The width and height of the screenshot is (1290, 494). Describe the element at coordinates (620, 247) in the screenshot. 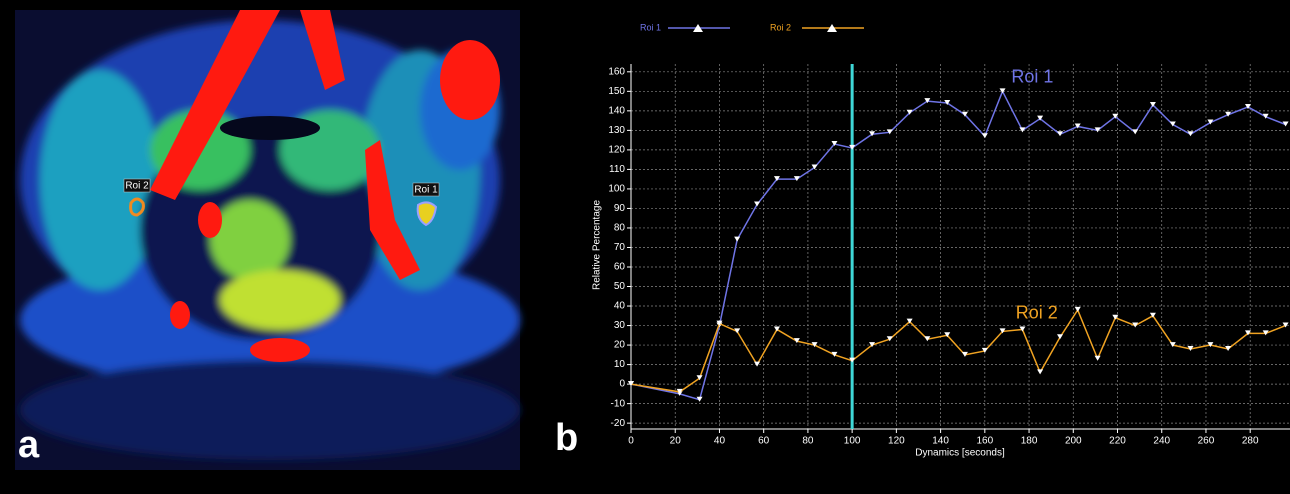

I see `y-tick-label: 70` at that location.